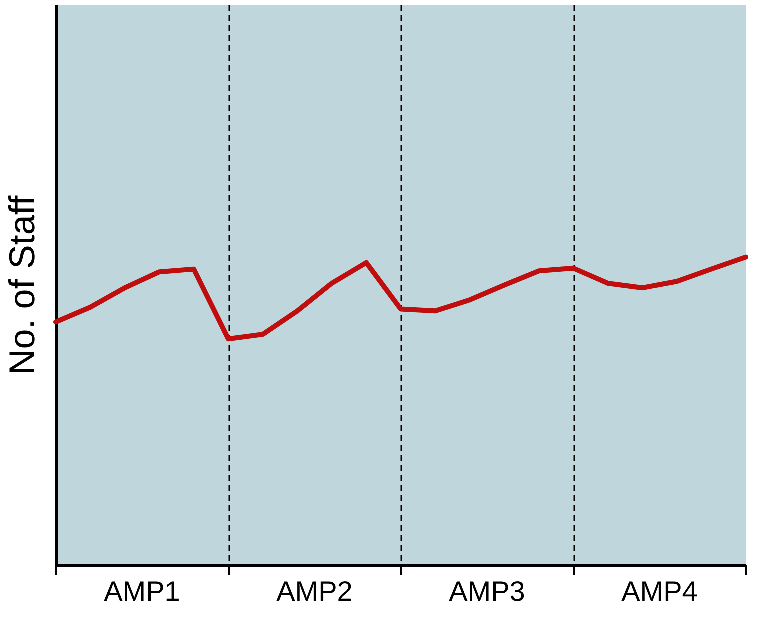 This screenshot has width=771, height=642. I want to click on text: AMP3, so click(487, 591).